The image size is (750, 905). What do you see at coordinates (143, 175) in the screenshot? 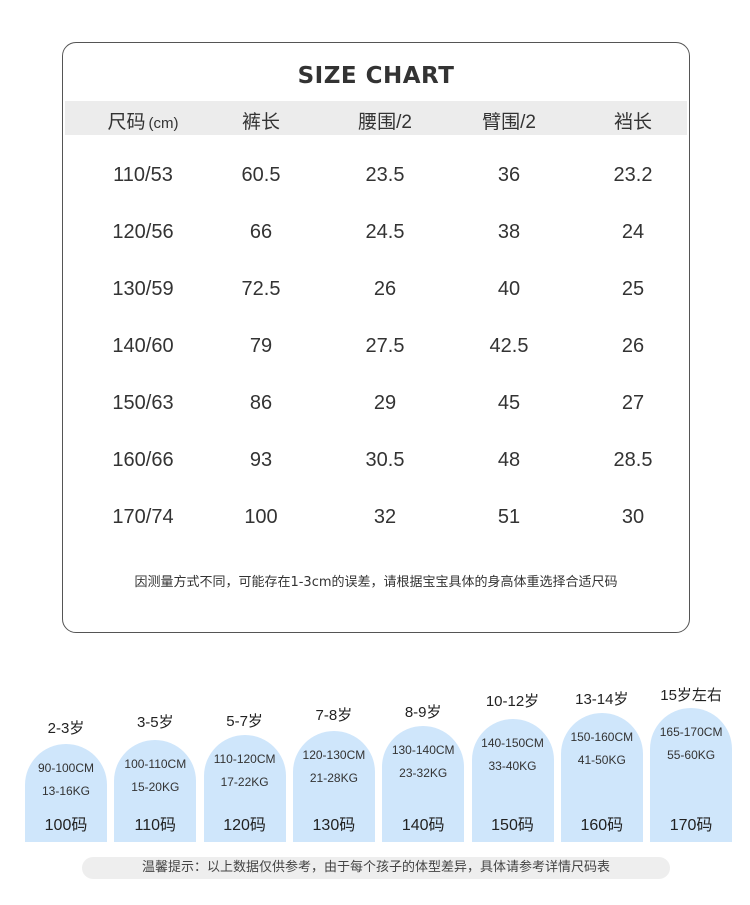
I see `table-cell: 110/53` at bounding box center [143, 175].